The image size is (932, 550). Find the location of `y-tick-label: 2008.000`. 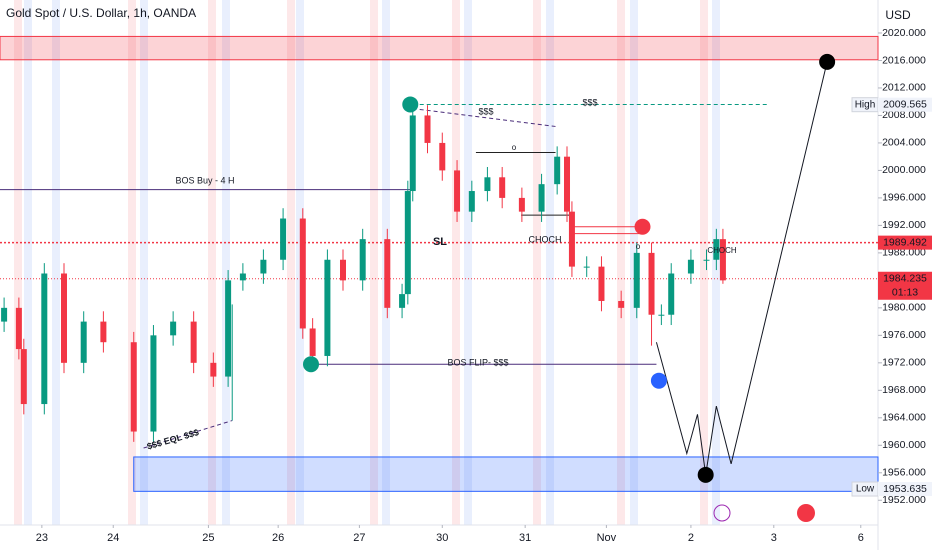

y-tick-label: 2008.000 is located at coordinates (904, 115).